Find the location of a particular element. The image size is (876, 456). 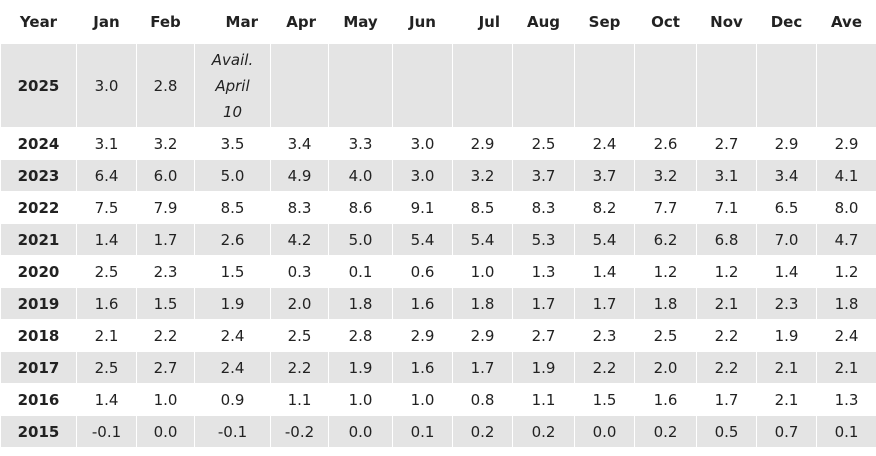

year-cell: 2015 is located at coordinates (38, 431).